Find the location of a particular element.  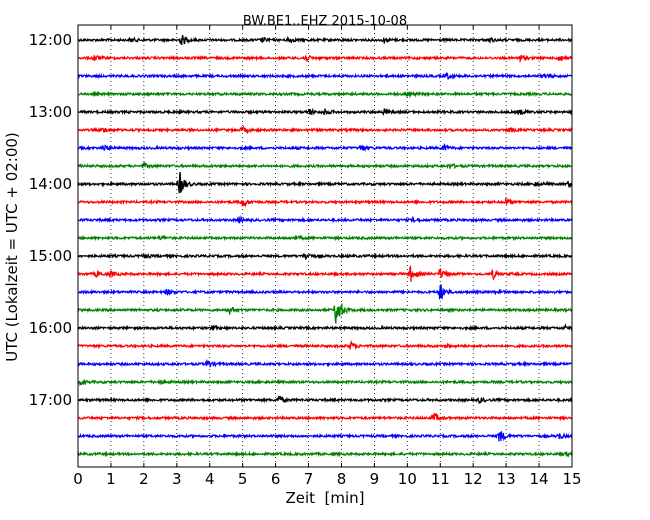

x-tick-label: 11 is located at coordinates (440, 479).